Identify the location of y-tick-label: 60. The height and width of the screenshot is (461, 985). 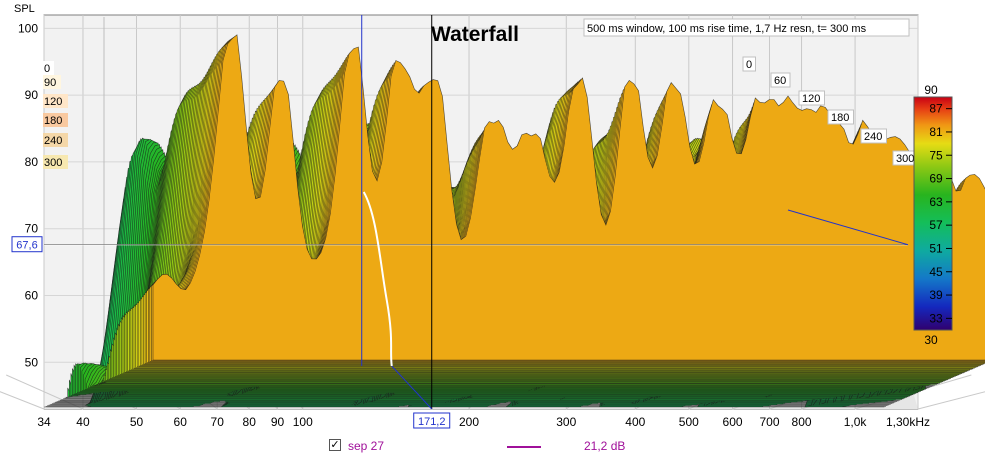
(32, 295).